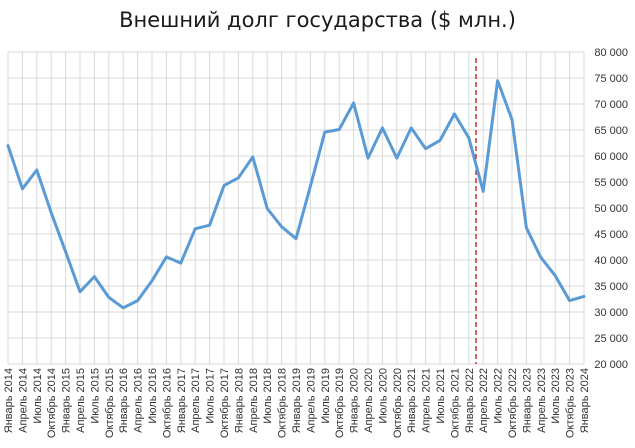  What do you see at coordinates (317, 20) in the screenshot?
I see `chart-title: Внешний долг государства ($ млн.)` at bounding box center [317, 20].